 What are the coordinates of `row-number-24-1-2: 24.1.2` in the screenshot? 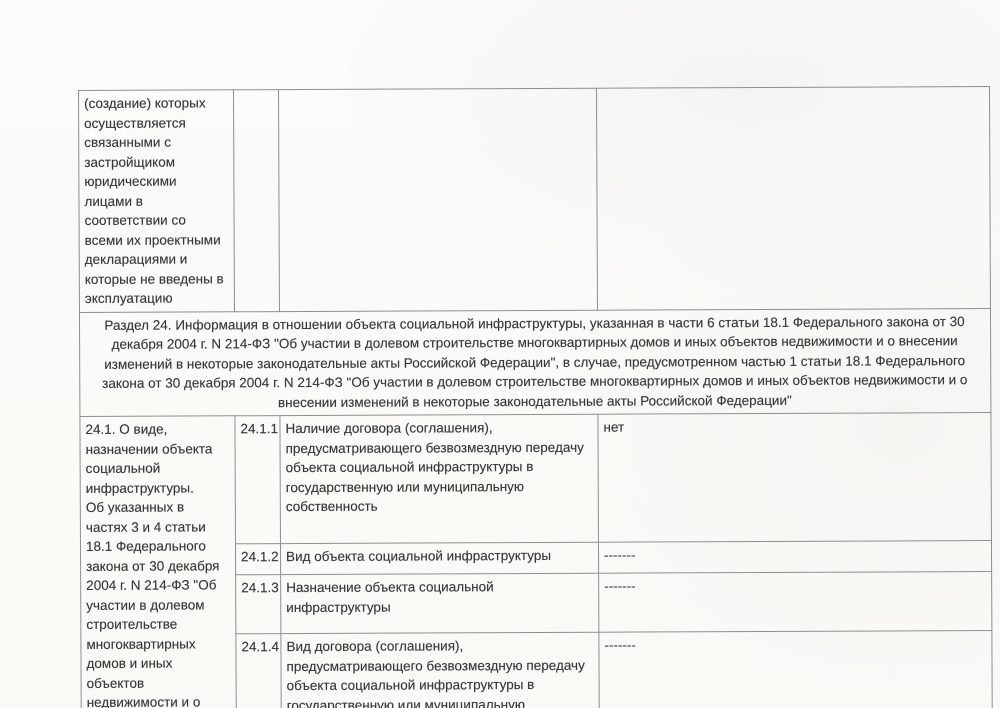 It's located at (258, 559).